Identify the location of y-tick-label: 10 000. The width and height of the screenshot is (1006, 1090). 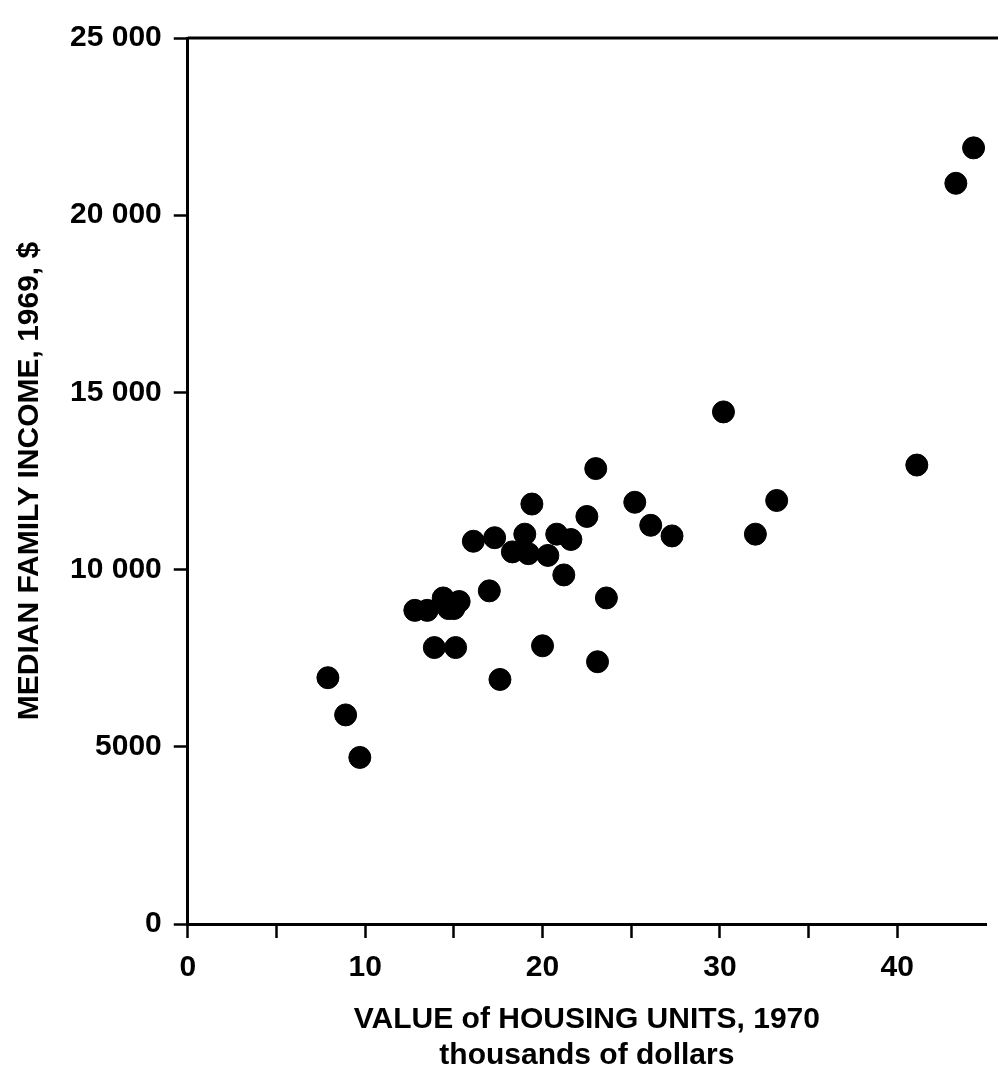
(115, 567).